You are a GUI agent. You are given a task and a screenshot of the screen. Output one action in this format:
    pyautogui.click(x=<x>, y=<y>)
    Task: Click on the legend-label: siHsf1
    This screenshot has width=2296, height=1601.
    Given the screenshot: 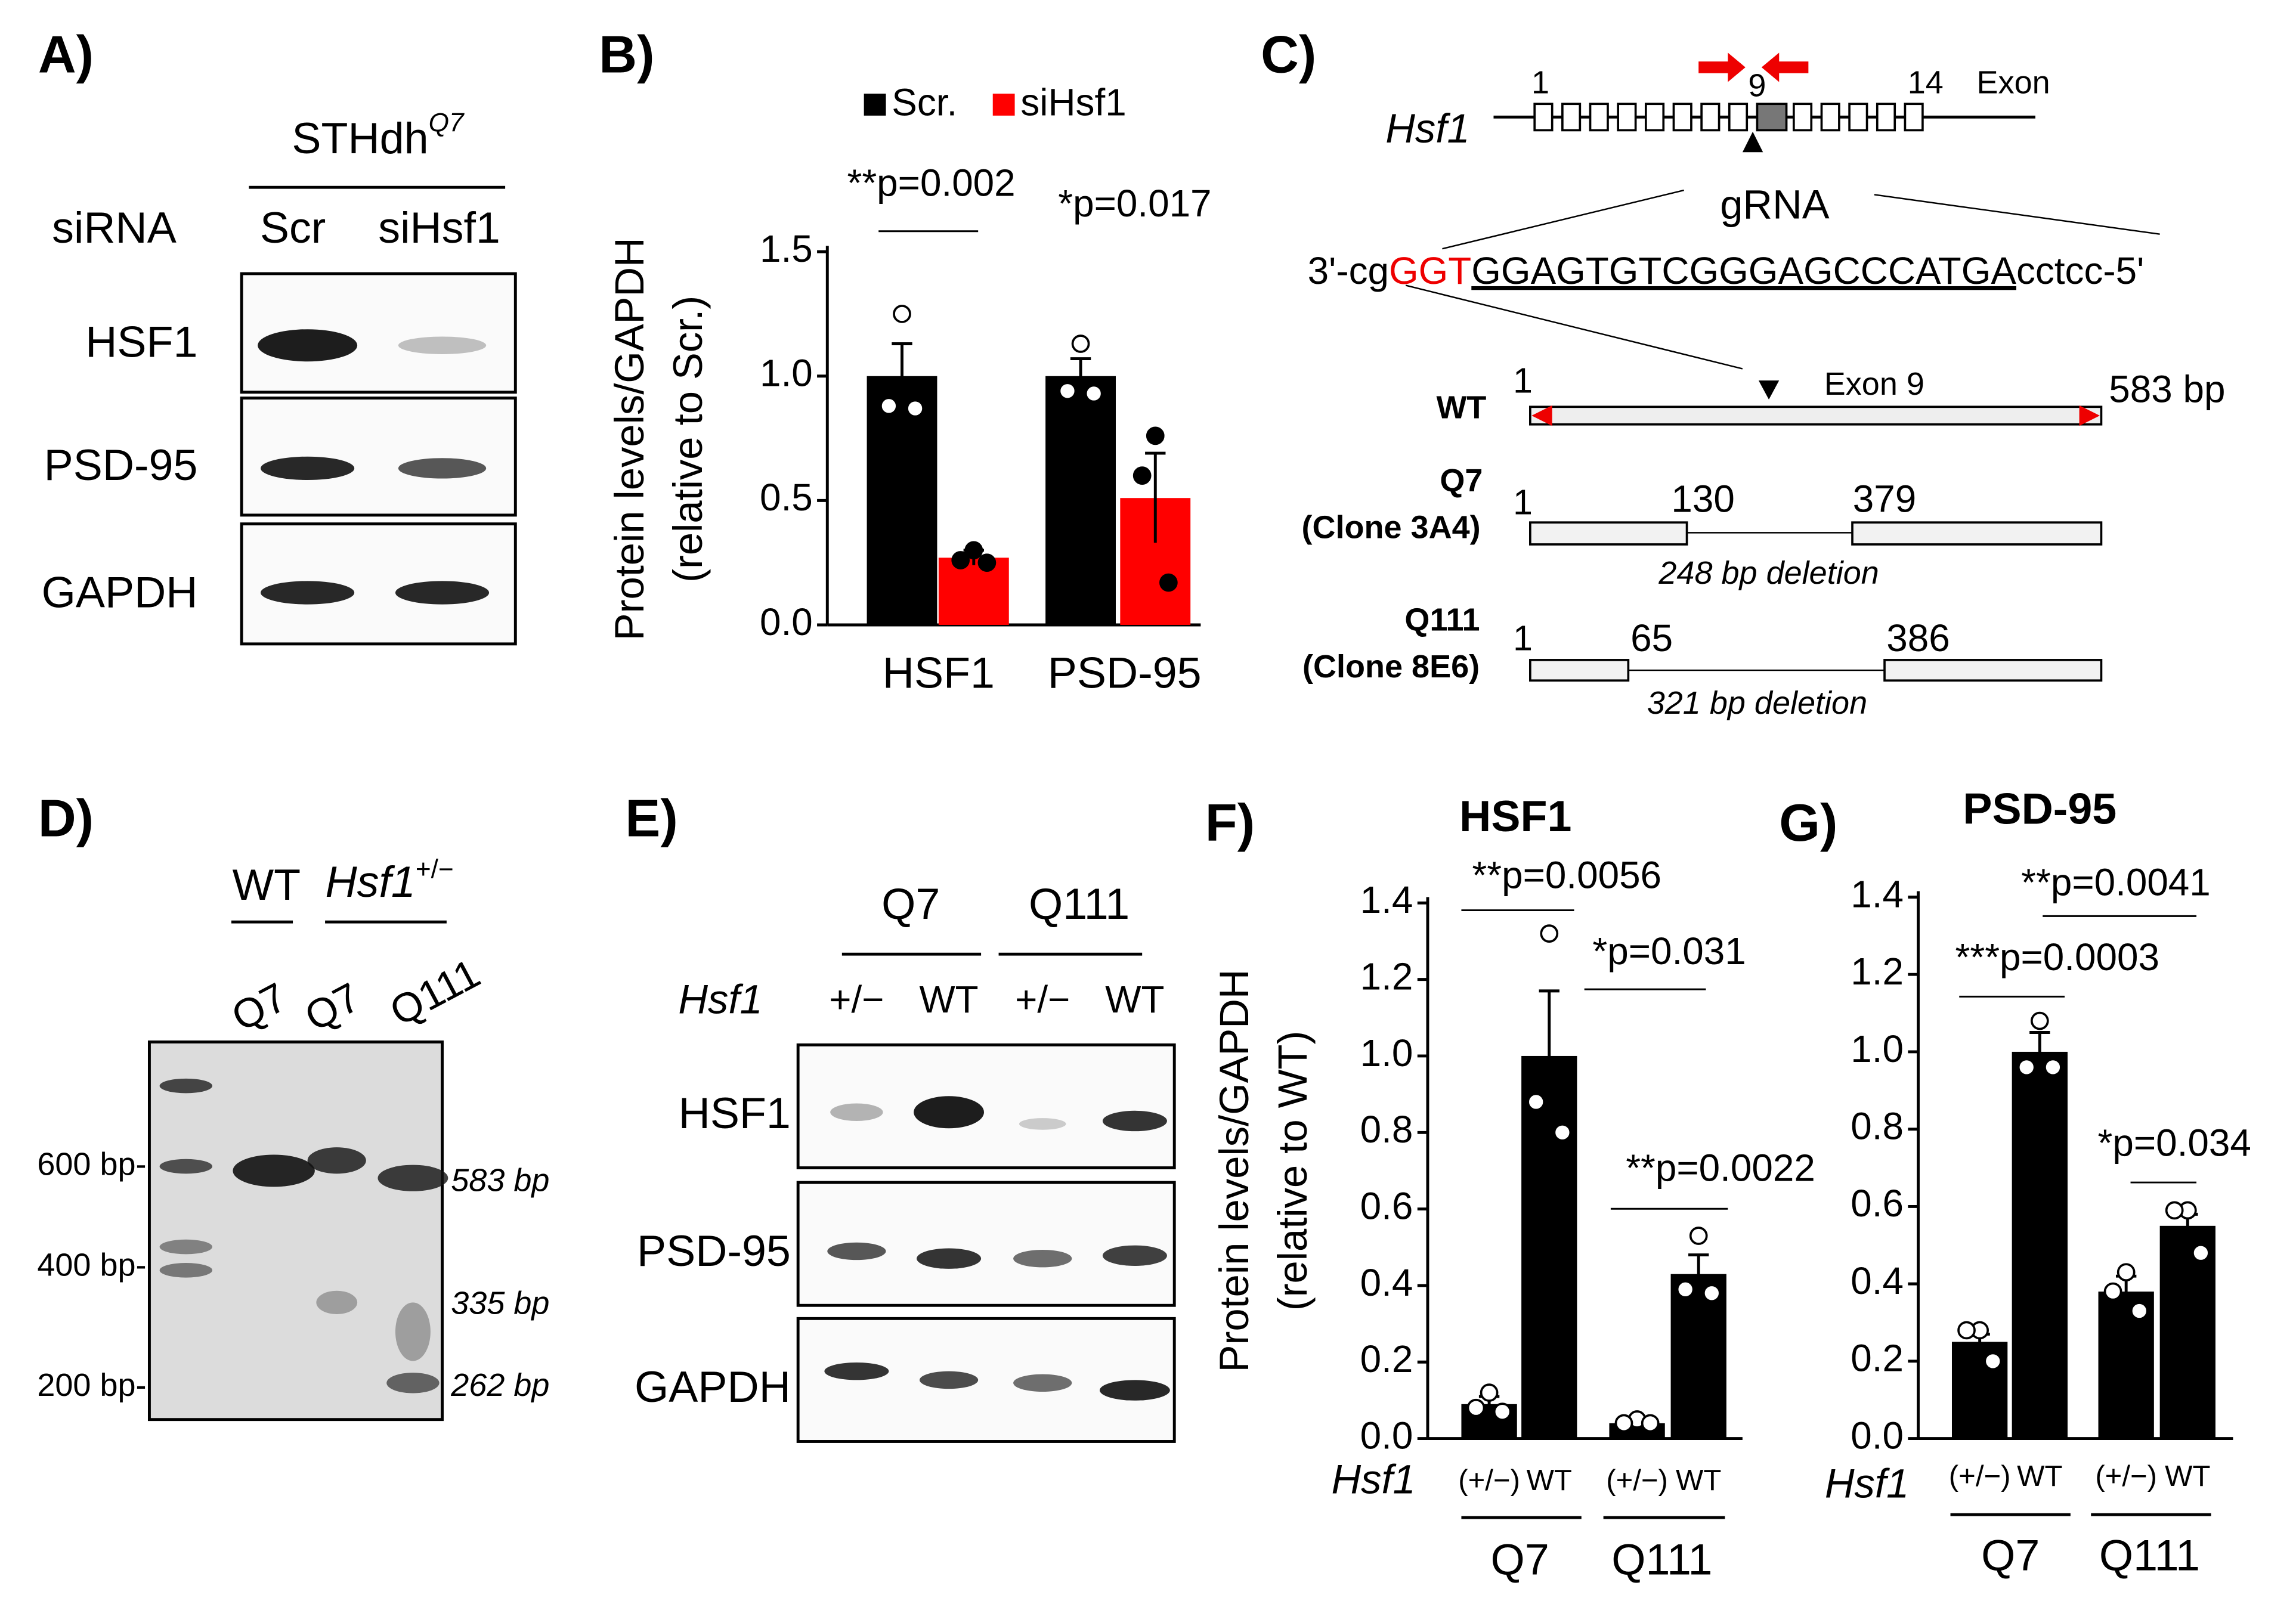 What is the action you would take?
    pyautogui.click(x=1073, y=102)
    